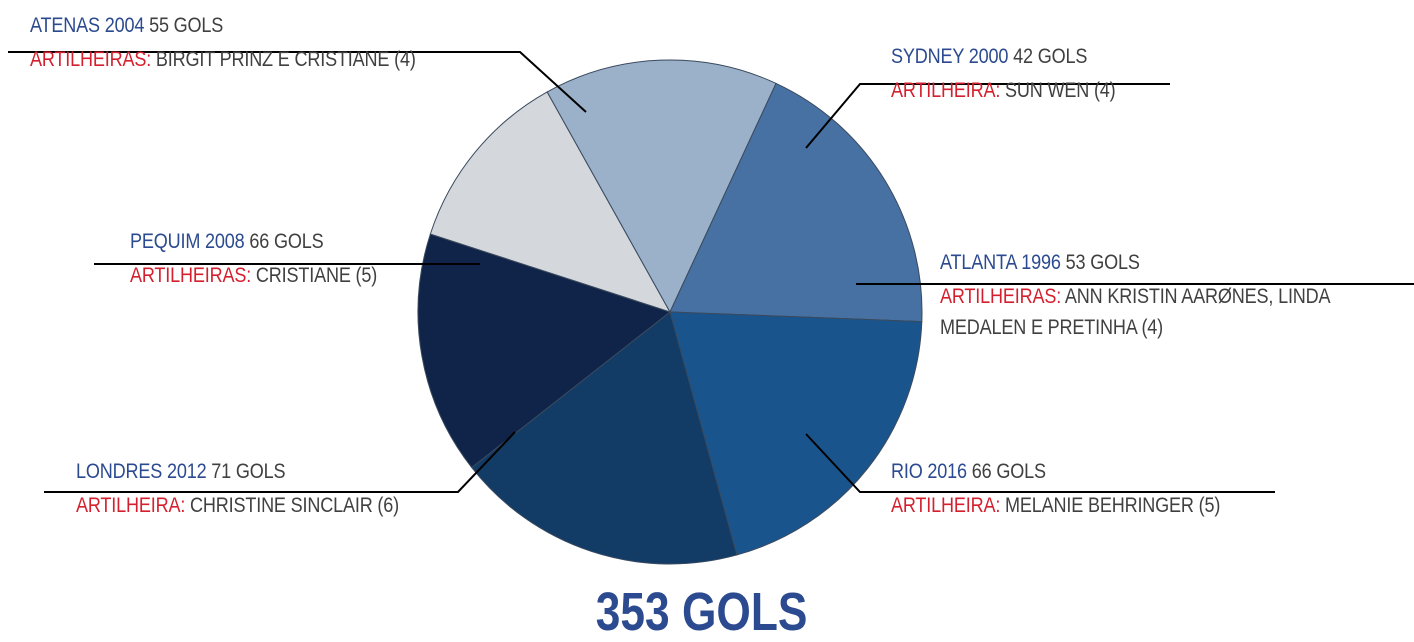  I want to click on scorer-names: ANN KRISTIN AARØNES, LINDA, so click(1197, 296).